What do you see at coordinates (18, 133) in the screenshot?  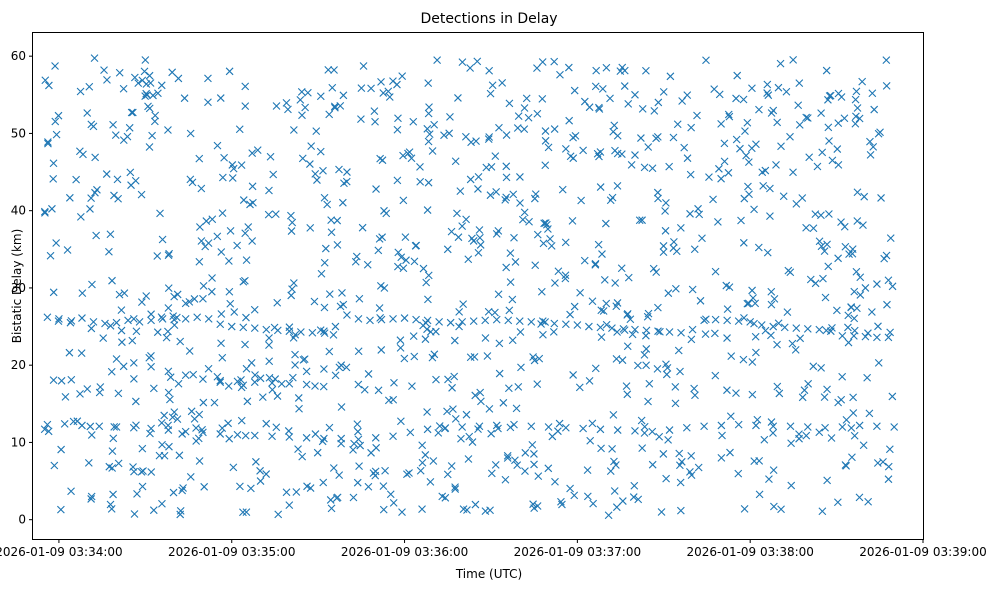 I see `y-tick-label: 50` at bounding box center [18, 133].